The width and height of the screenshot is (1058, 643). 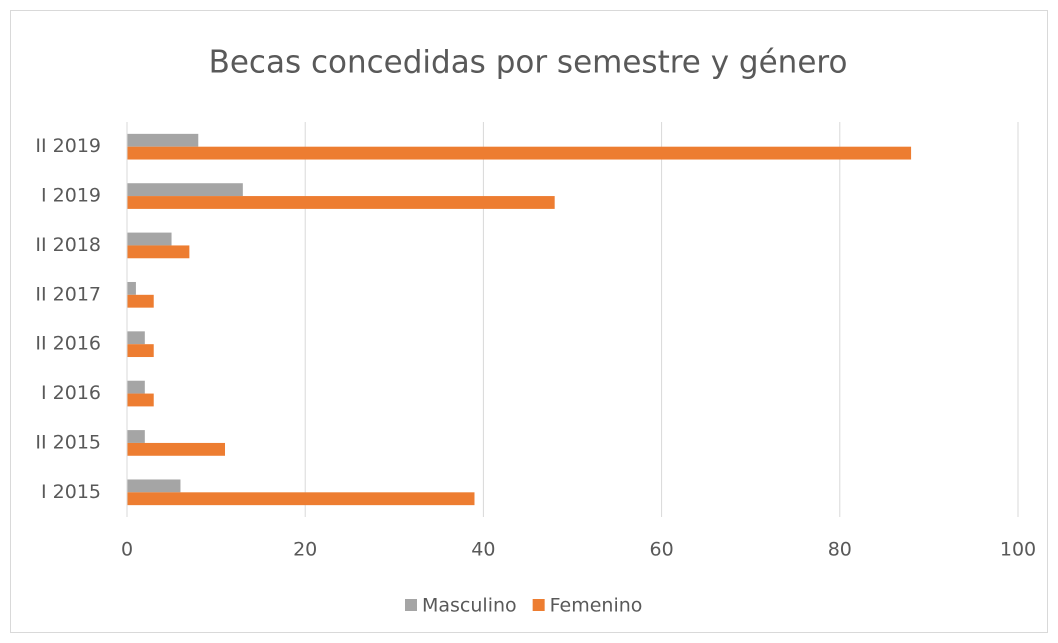 I want to click on y-tick-label: II 2016, so click(x=68, y=344).